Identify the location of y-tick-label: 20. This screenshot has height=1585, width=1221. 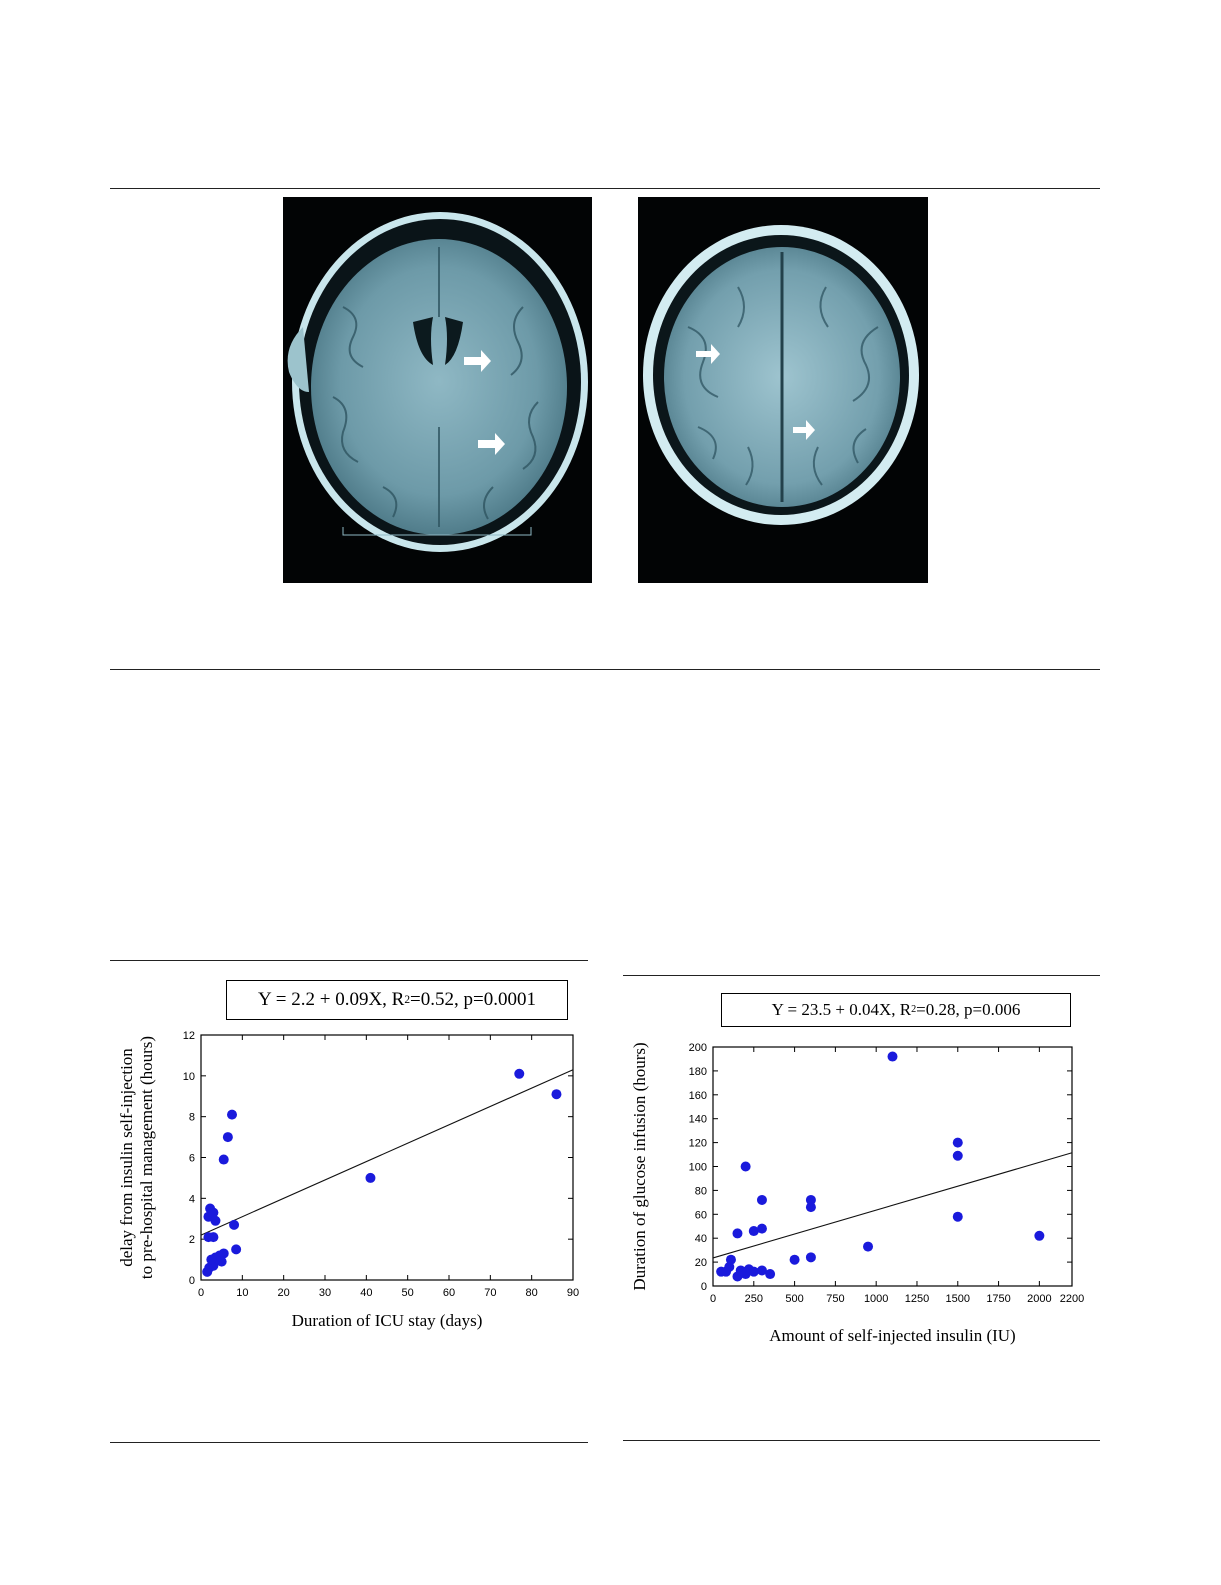
(701, 1263).